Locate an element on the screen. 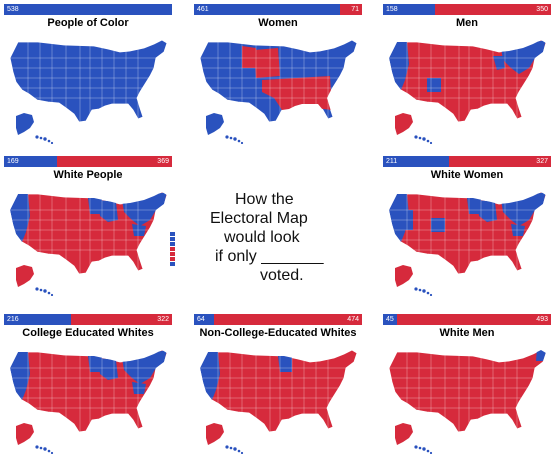 Image resolution: width=555 pixels, height=457 pixels. tally-bar: 158 350 is located at coordinates (467, 9).